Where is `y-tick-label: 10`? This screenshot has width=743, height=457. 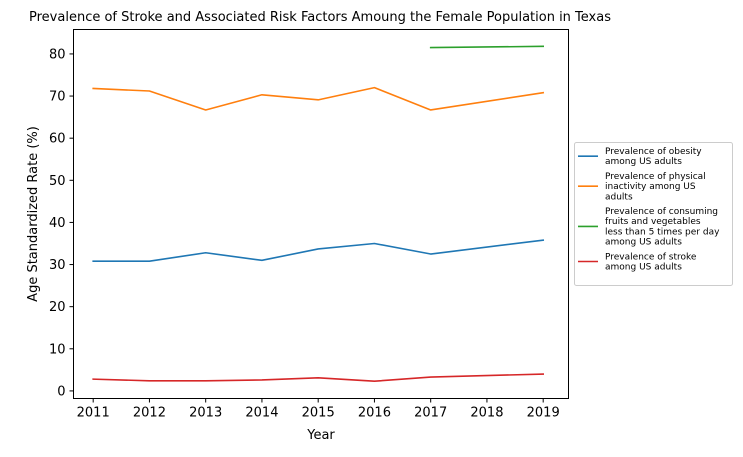
y-tick-label: 10 is located at coordinates (57, 349).